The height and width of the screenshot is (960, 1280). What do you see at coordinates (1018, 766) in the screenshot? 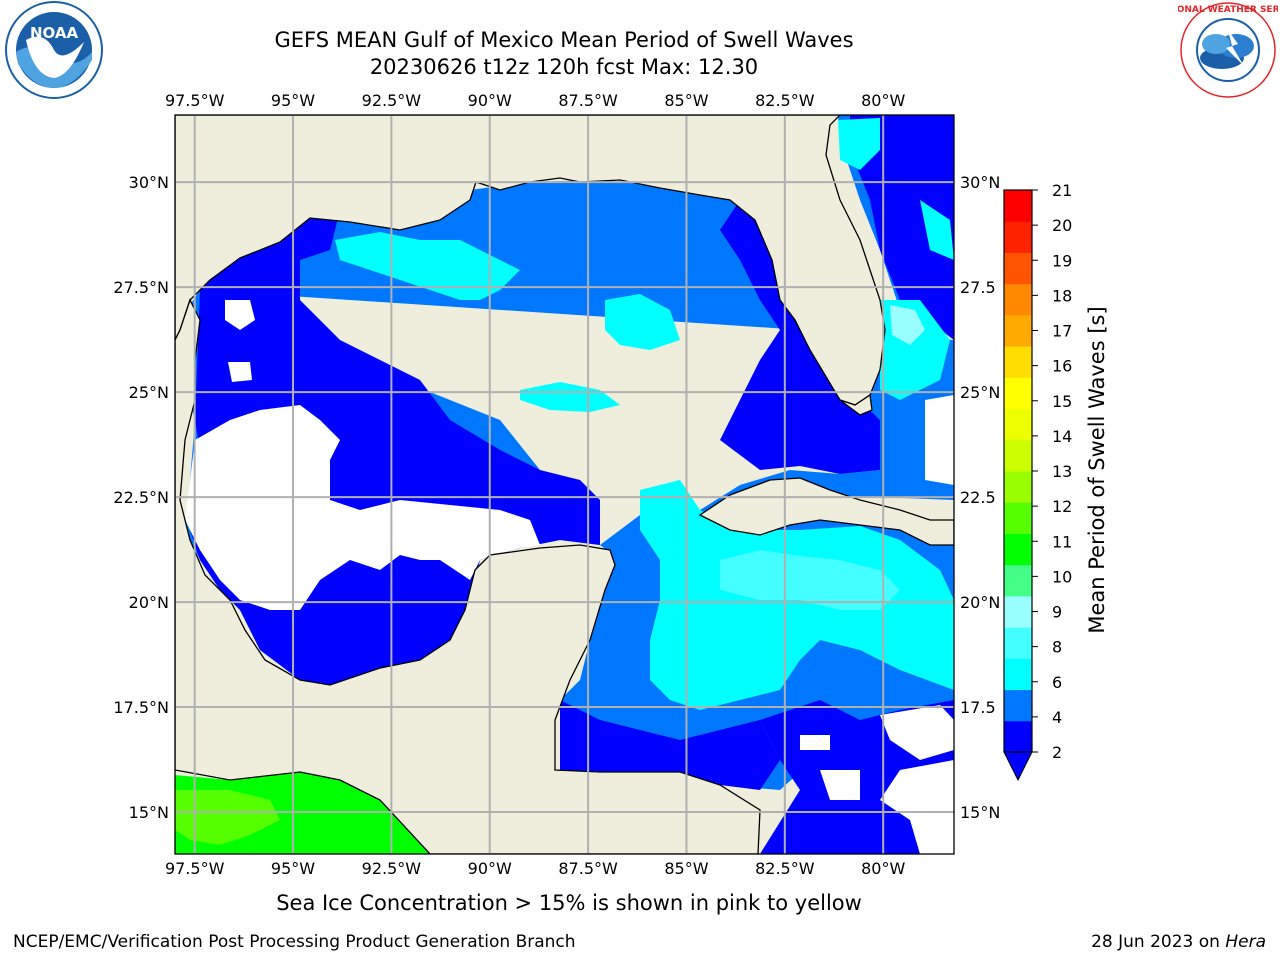
I see `colorbar-extend-arrow` at bounding box center [1018, 766].